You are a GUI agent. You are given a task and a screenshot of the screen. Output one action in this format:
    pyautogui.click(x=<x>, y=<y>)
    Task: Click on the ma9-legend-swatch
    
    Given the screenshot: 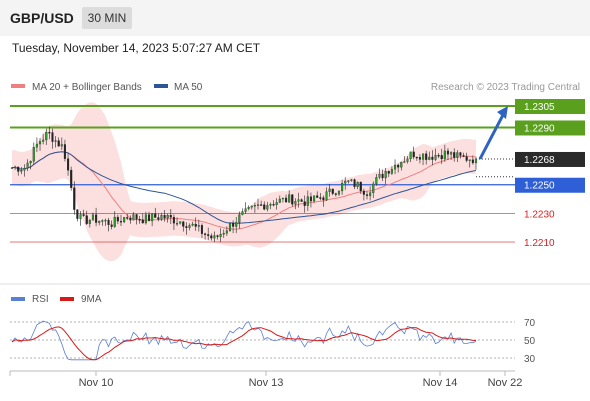 What is the action you would take?
    pyautogui.click(x=67, y=299)
    